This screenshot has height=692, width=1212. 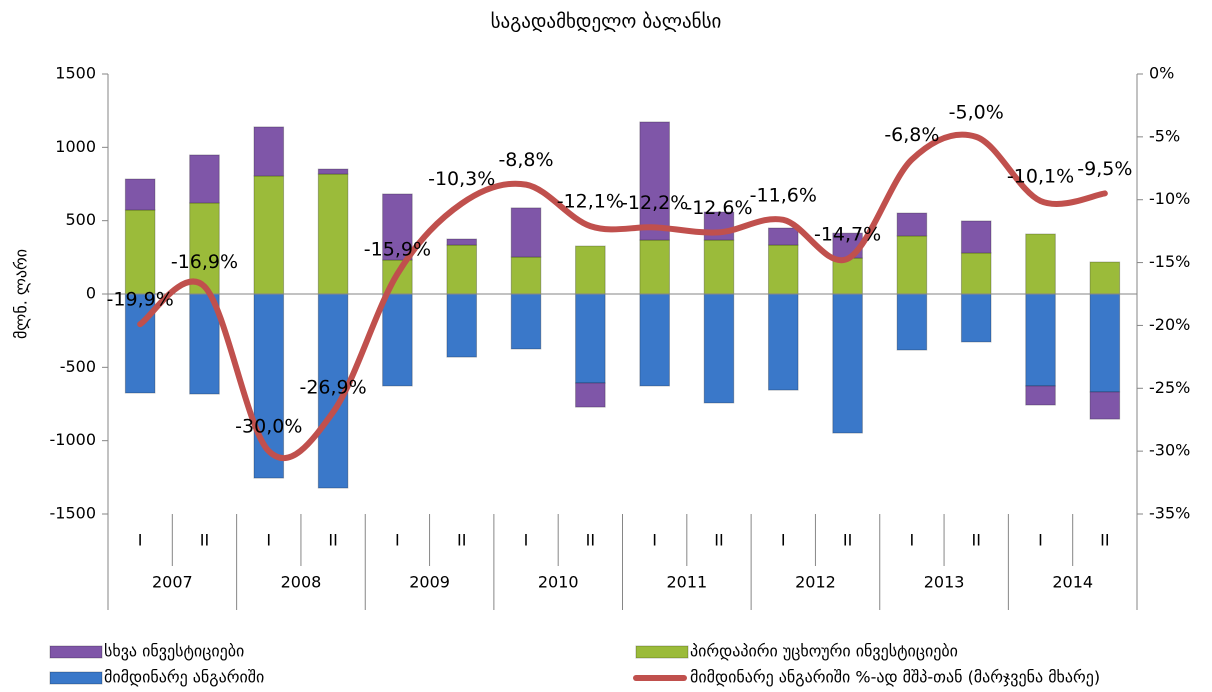 What do you see at coordinates (80, 219) in the screenshot?
I see `y-tick-label: 500` at bounding box center [80, 219].